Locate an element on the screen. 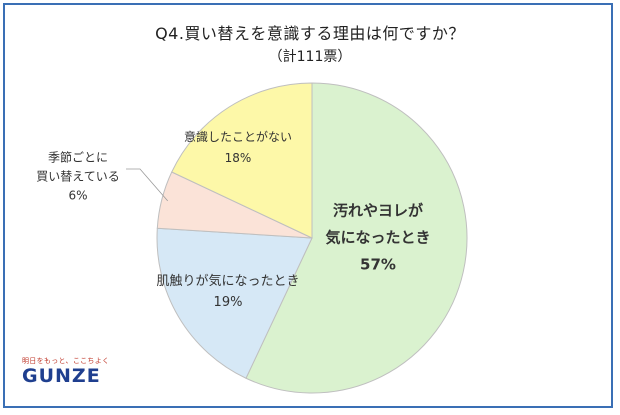  slice-value-label-2: 6% is located at coordinates (77, 196).